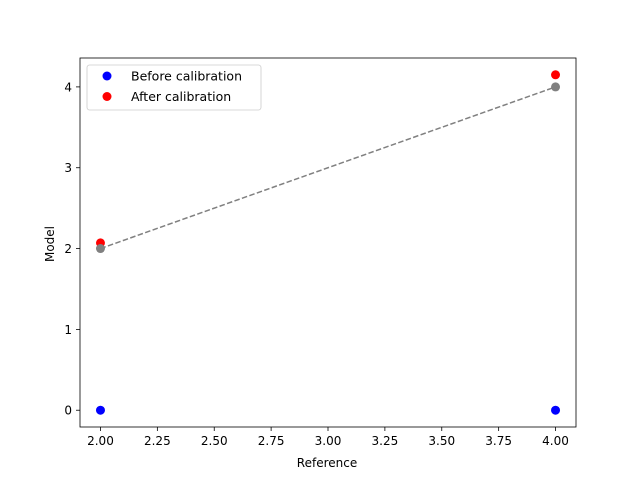 This screenshot has height=480, width=640. I want to click on x-tick-label: 3.25, so click(385, 441).